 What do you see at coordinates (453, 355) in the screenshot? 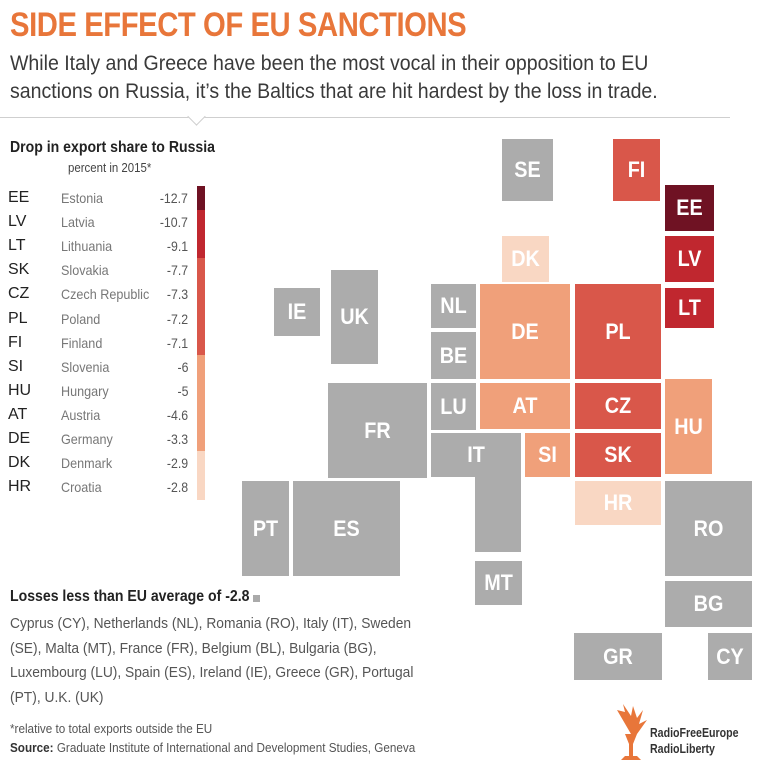
I see `map-tile-label: BE` at bounding box center [453, 355].